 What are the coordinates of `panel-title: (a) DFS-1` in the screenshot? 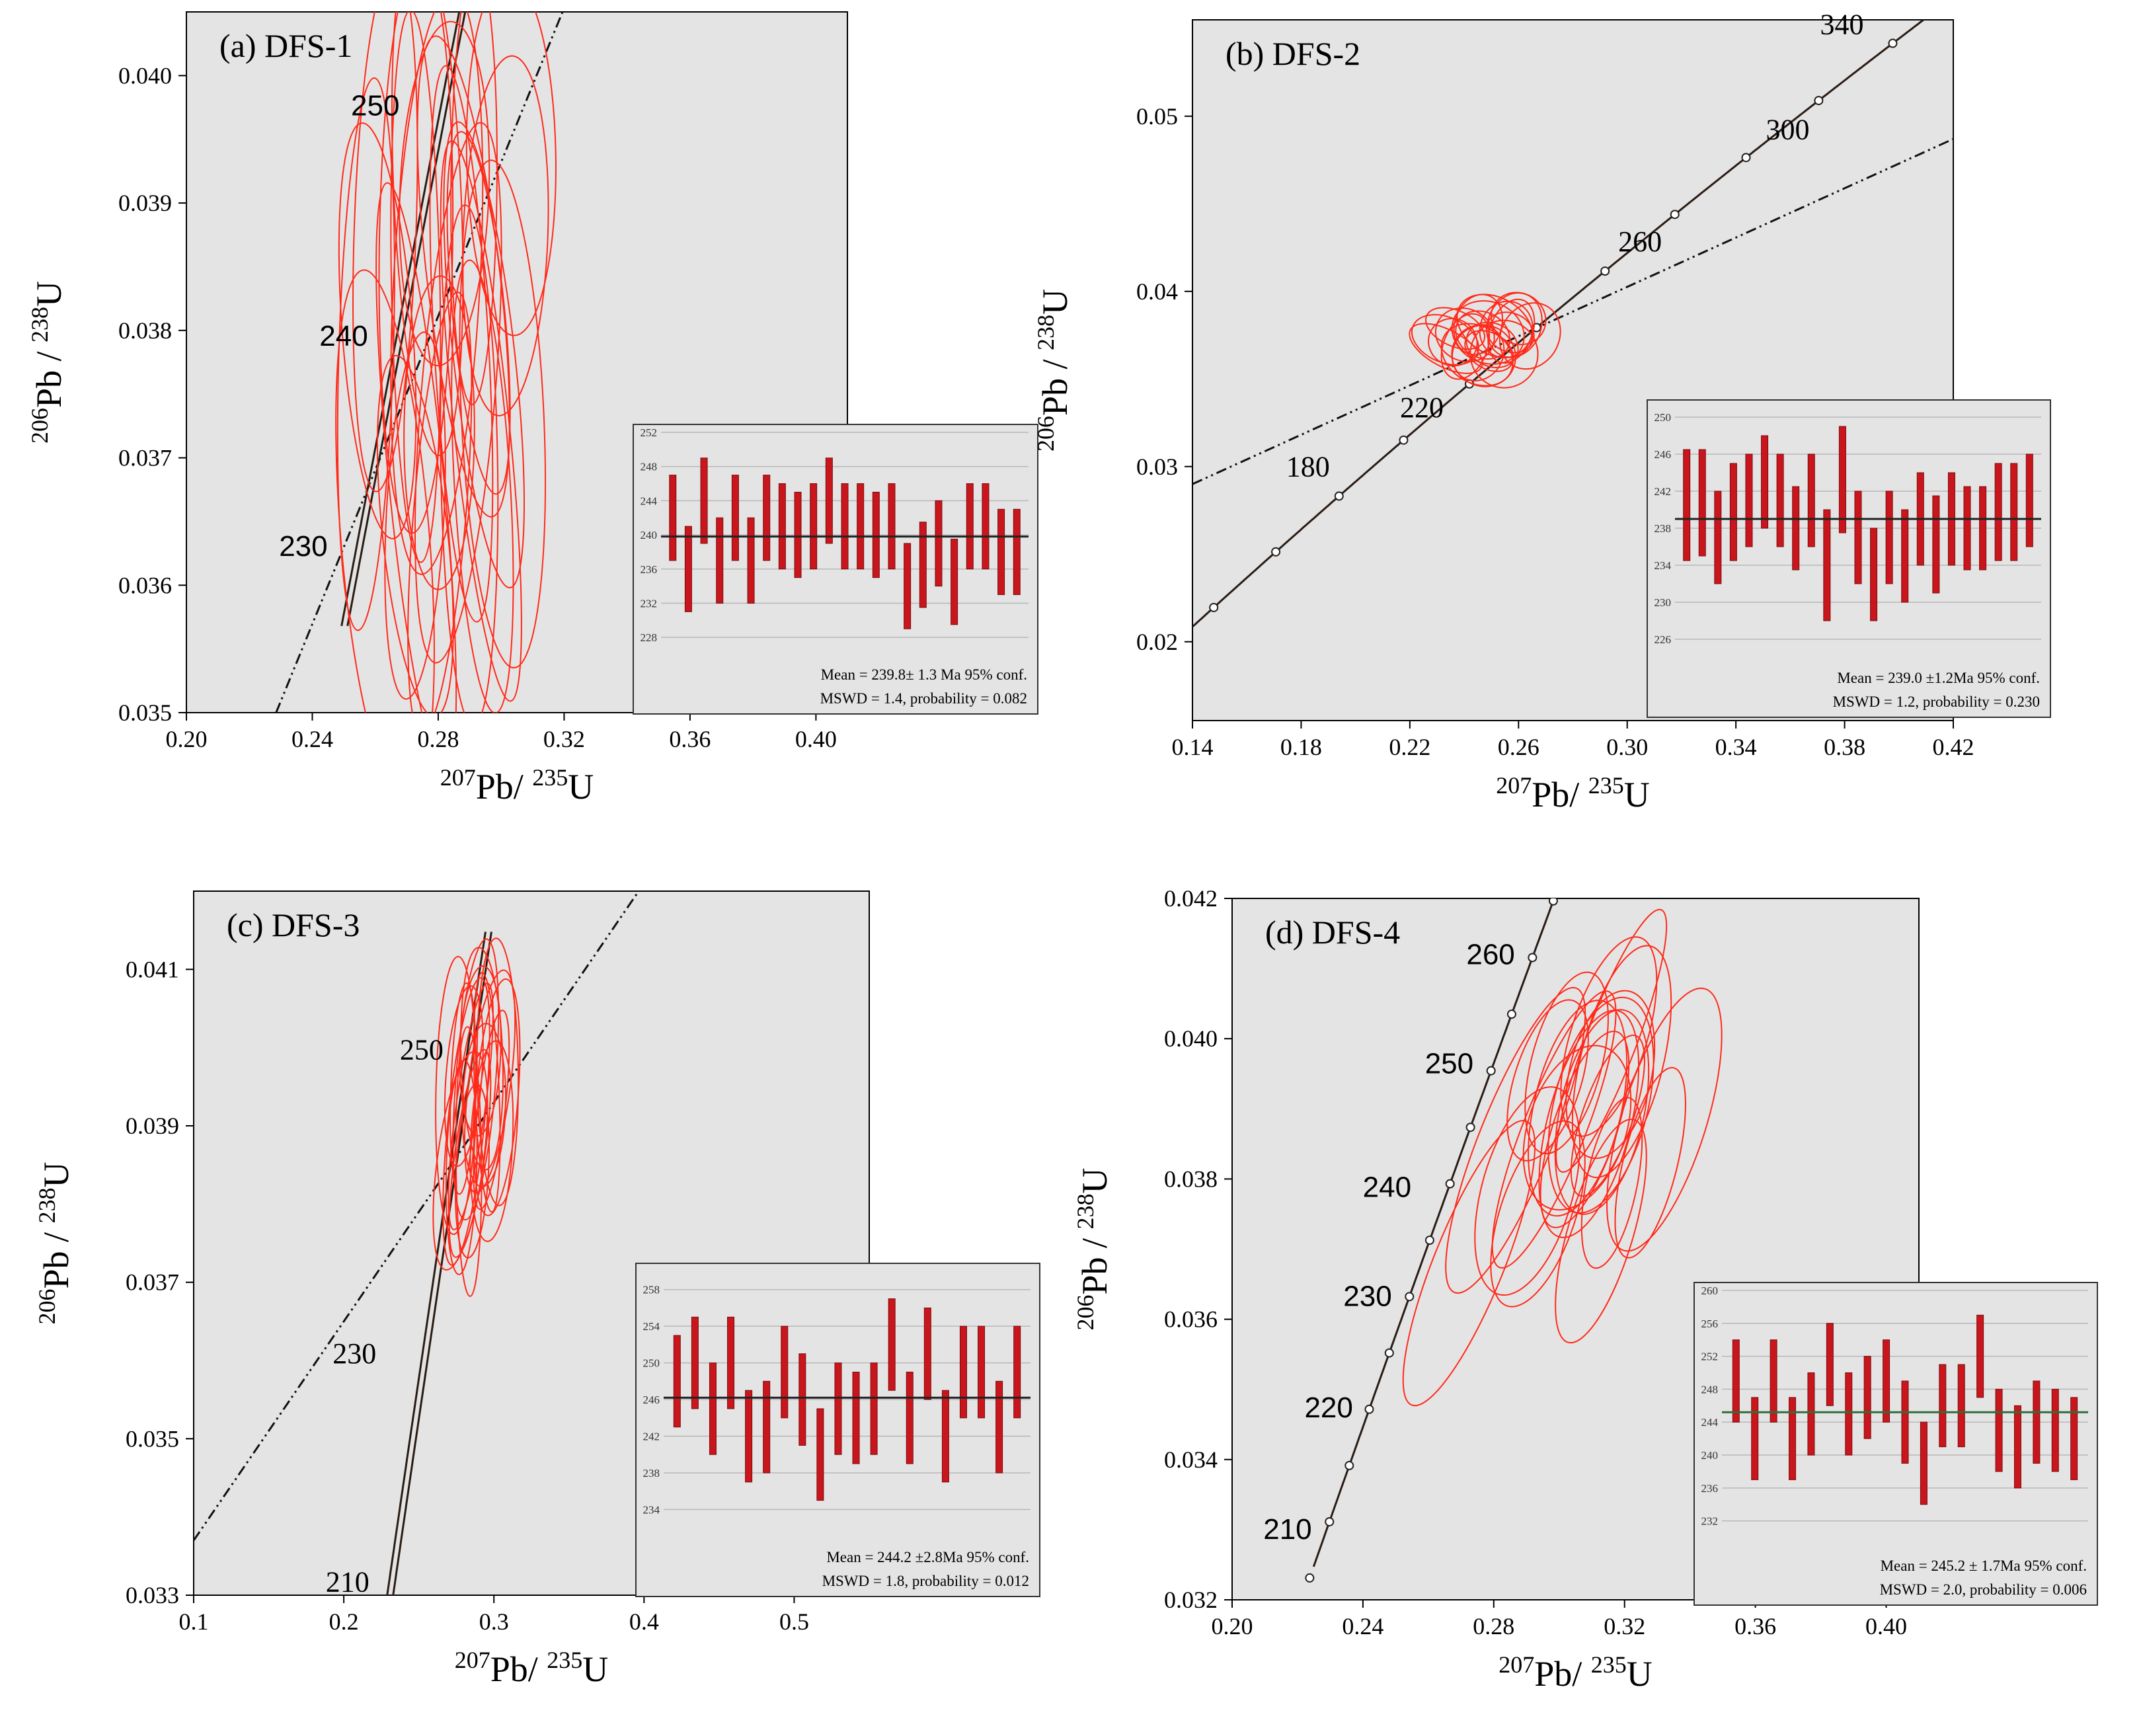 It's located at (285, 45).